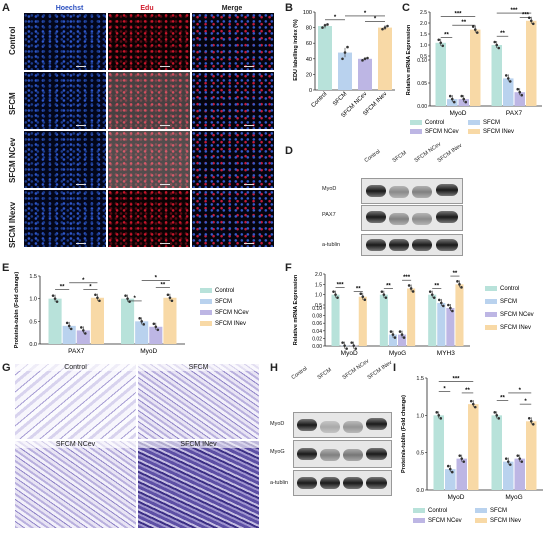 The width and height of the screenshot is (550, 536). What do you see at coordinates (76, 351) in the screenshot?
I see `chart-e-xtick-label: PAX7` at bounding box center [76, 351].